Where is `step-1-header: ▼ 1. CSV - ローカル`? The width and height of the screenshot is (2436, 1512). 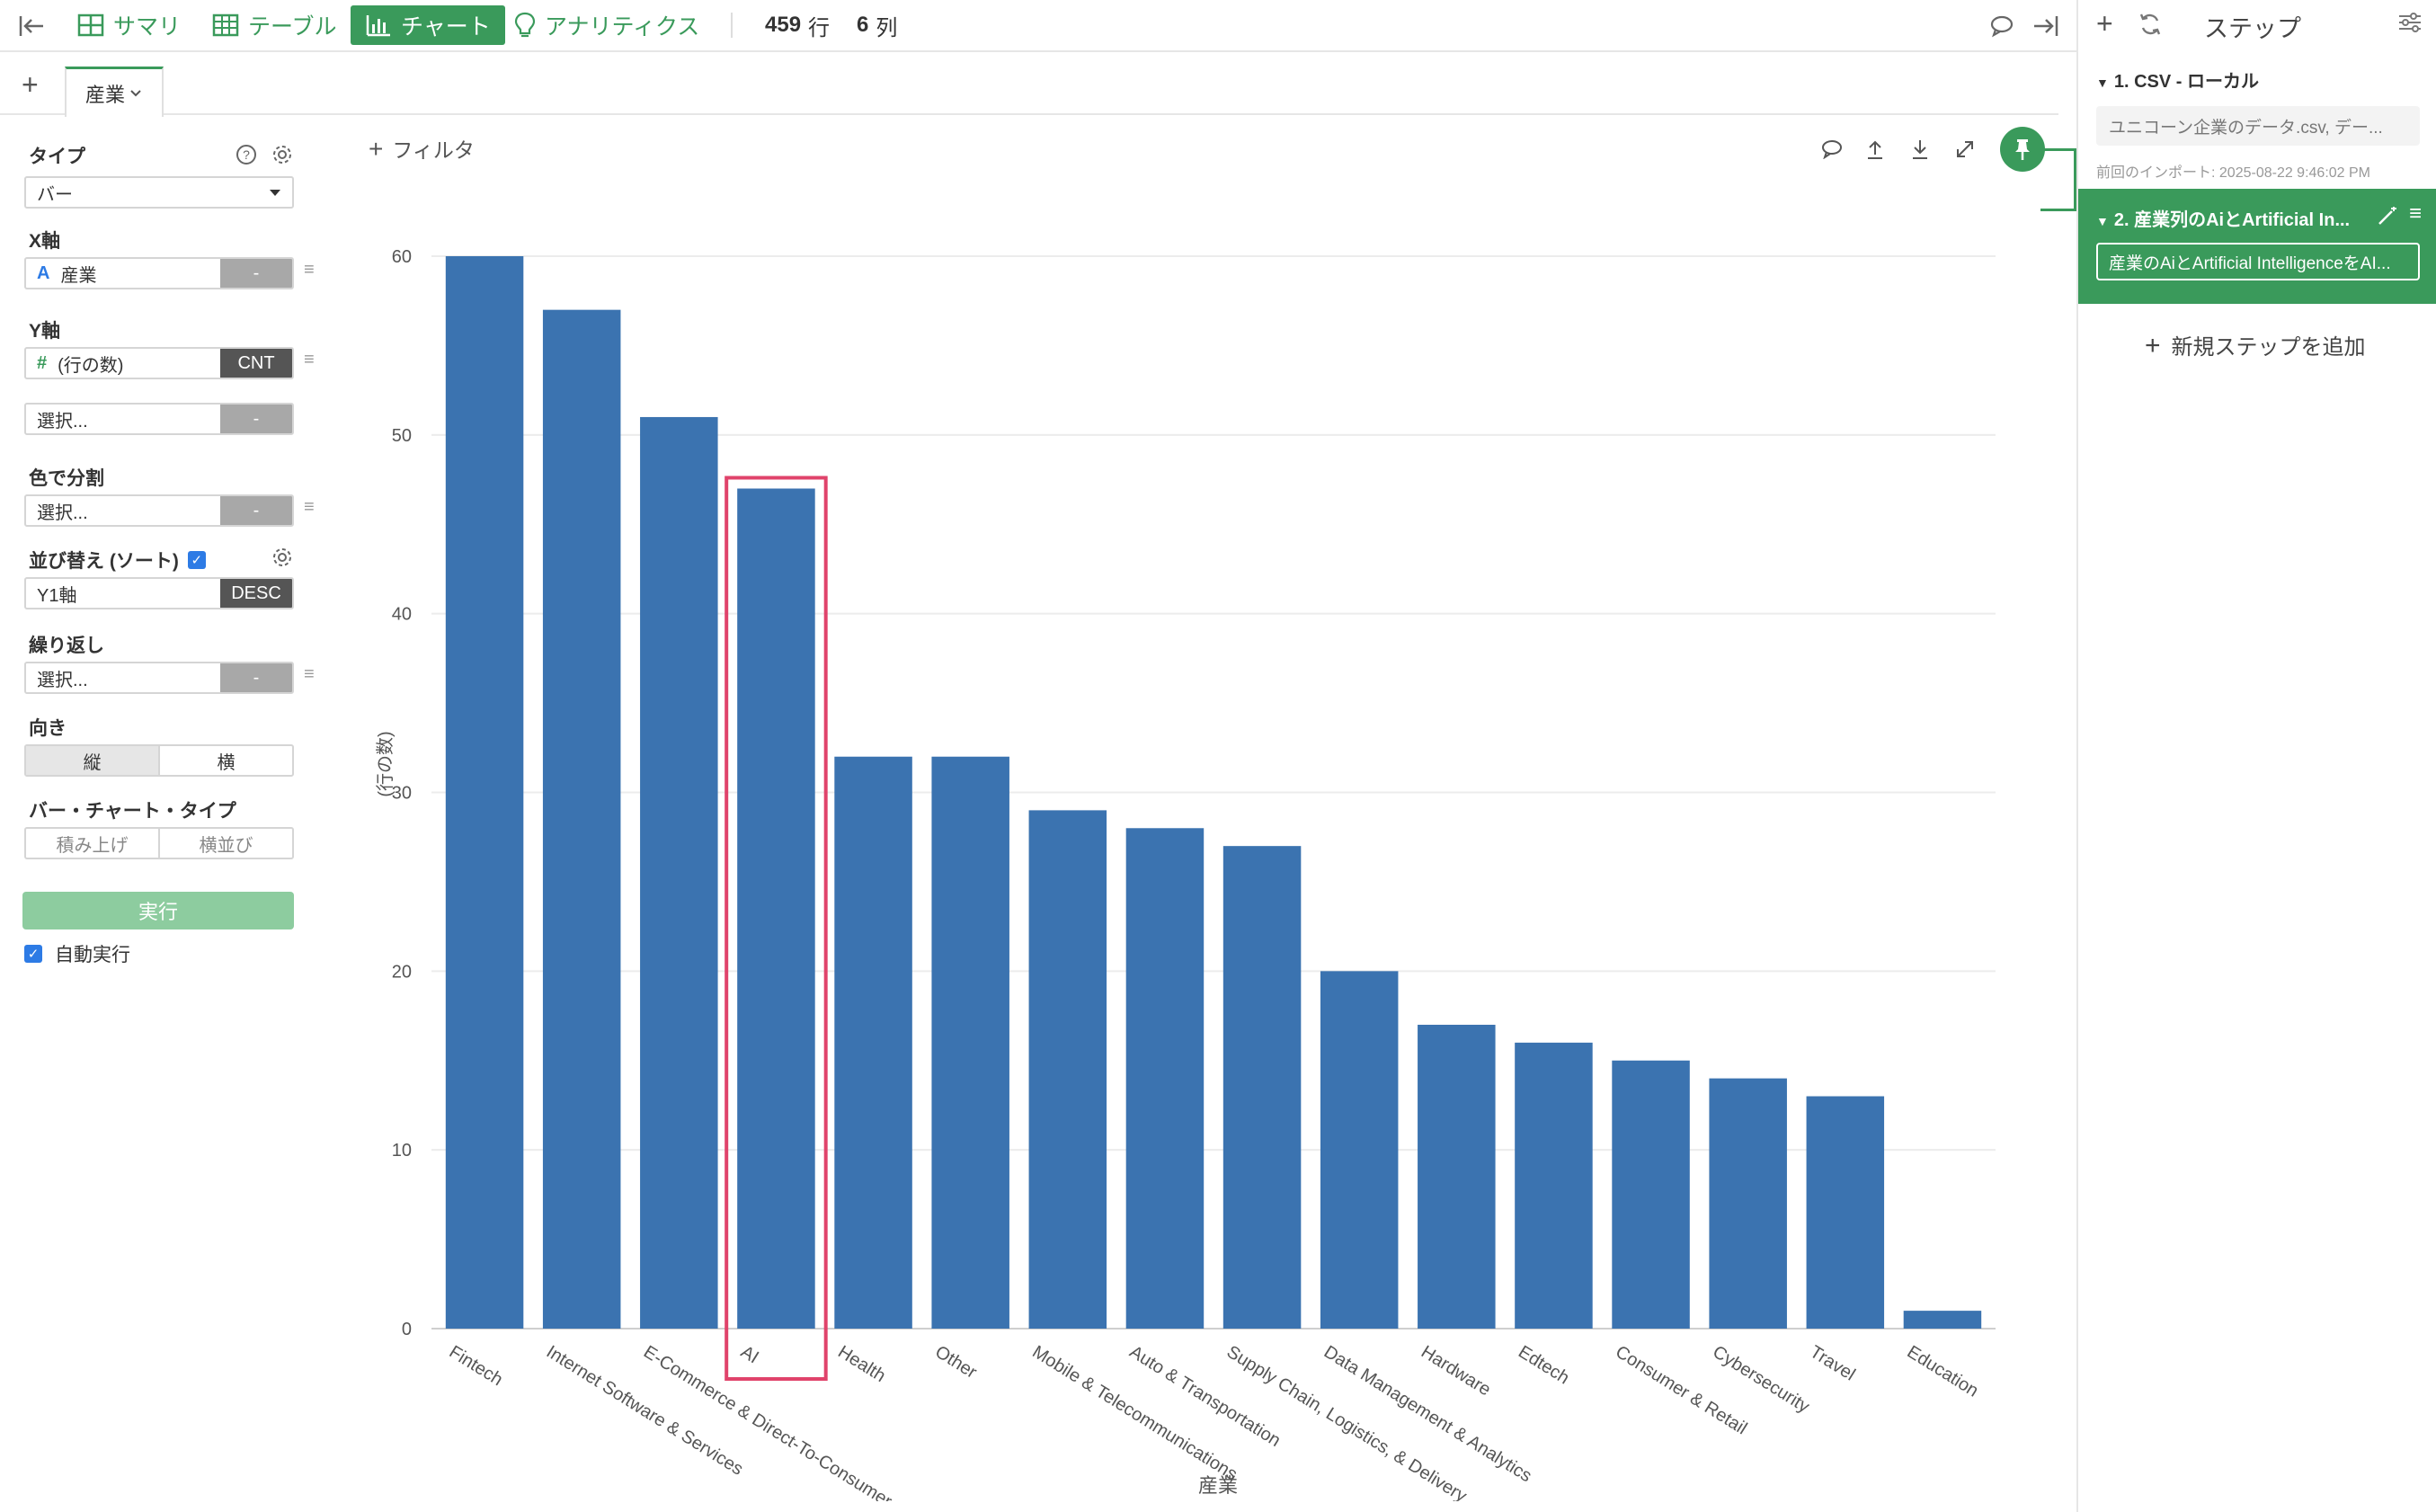
step-1-header: ▼ 1. CSV - ローカル is located at coordinates (2177, 80).